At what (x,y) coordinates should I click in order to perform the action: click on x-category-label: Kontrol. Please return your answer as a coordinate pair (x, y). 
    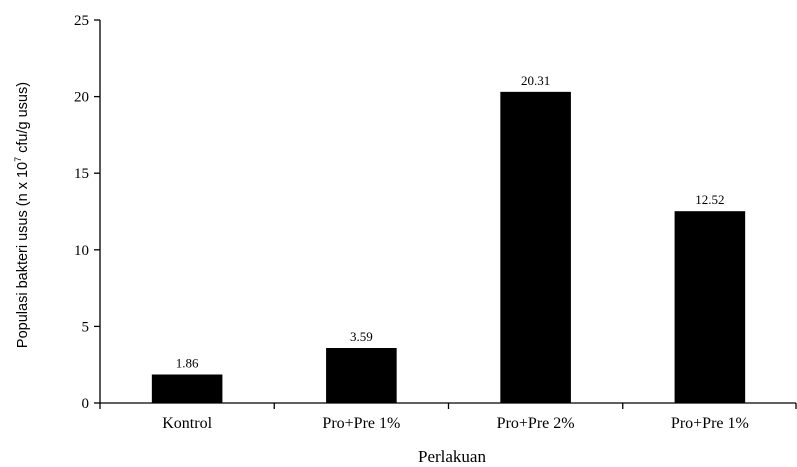
    Looking at the image, I should click on (187, 423).